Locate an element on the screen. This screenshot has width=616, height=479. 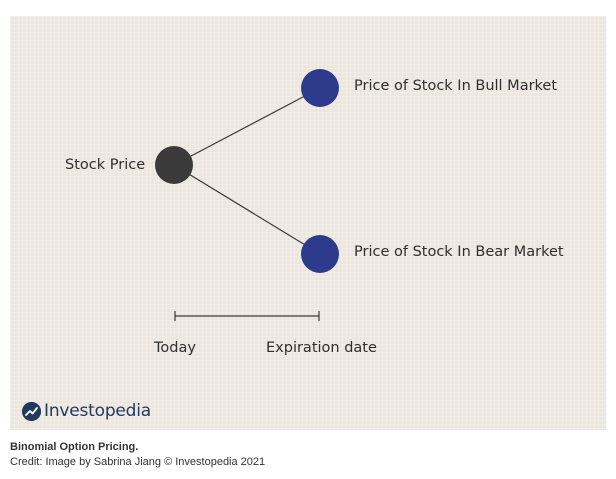
stock-price-node is located at coordinates (174, 165).